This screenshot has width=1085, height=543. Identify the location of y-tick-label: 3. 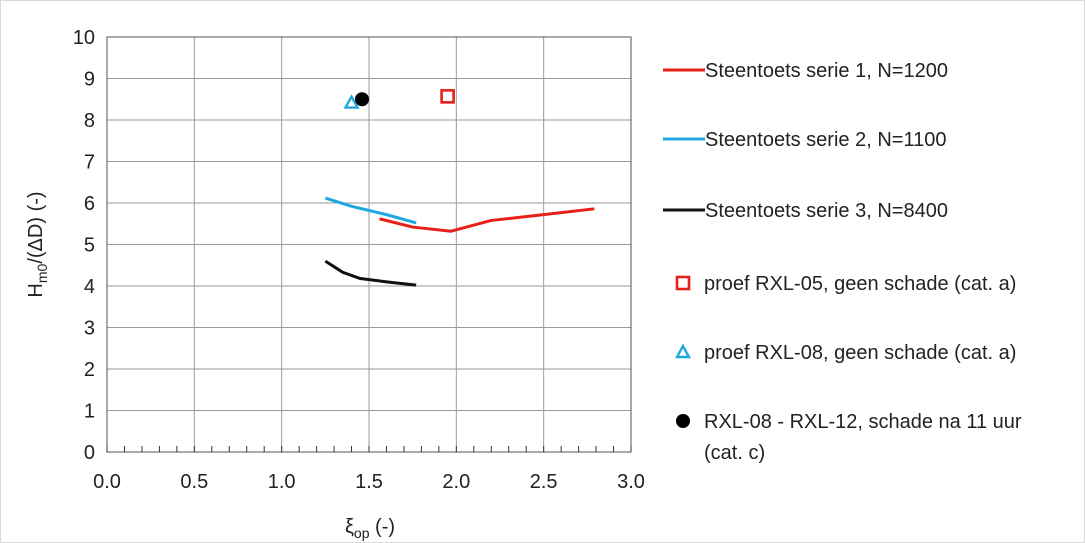
(89, 329).